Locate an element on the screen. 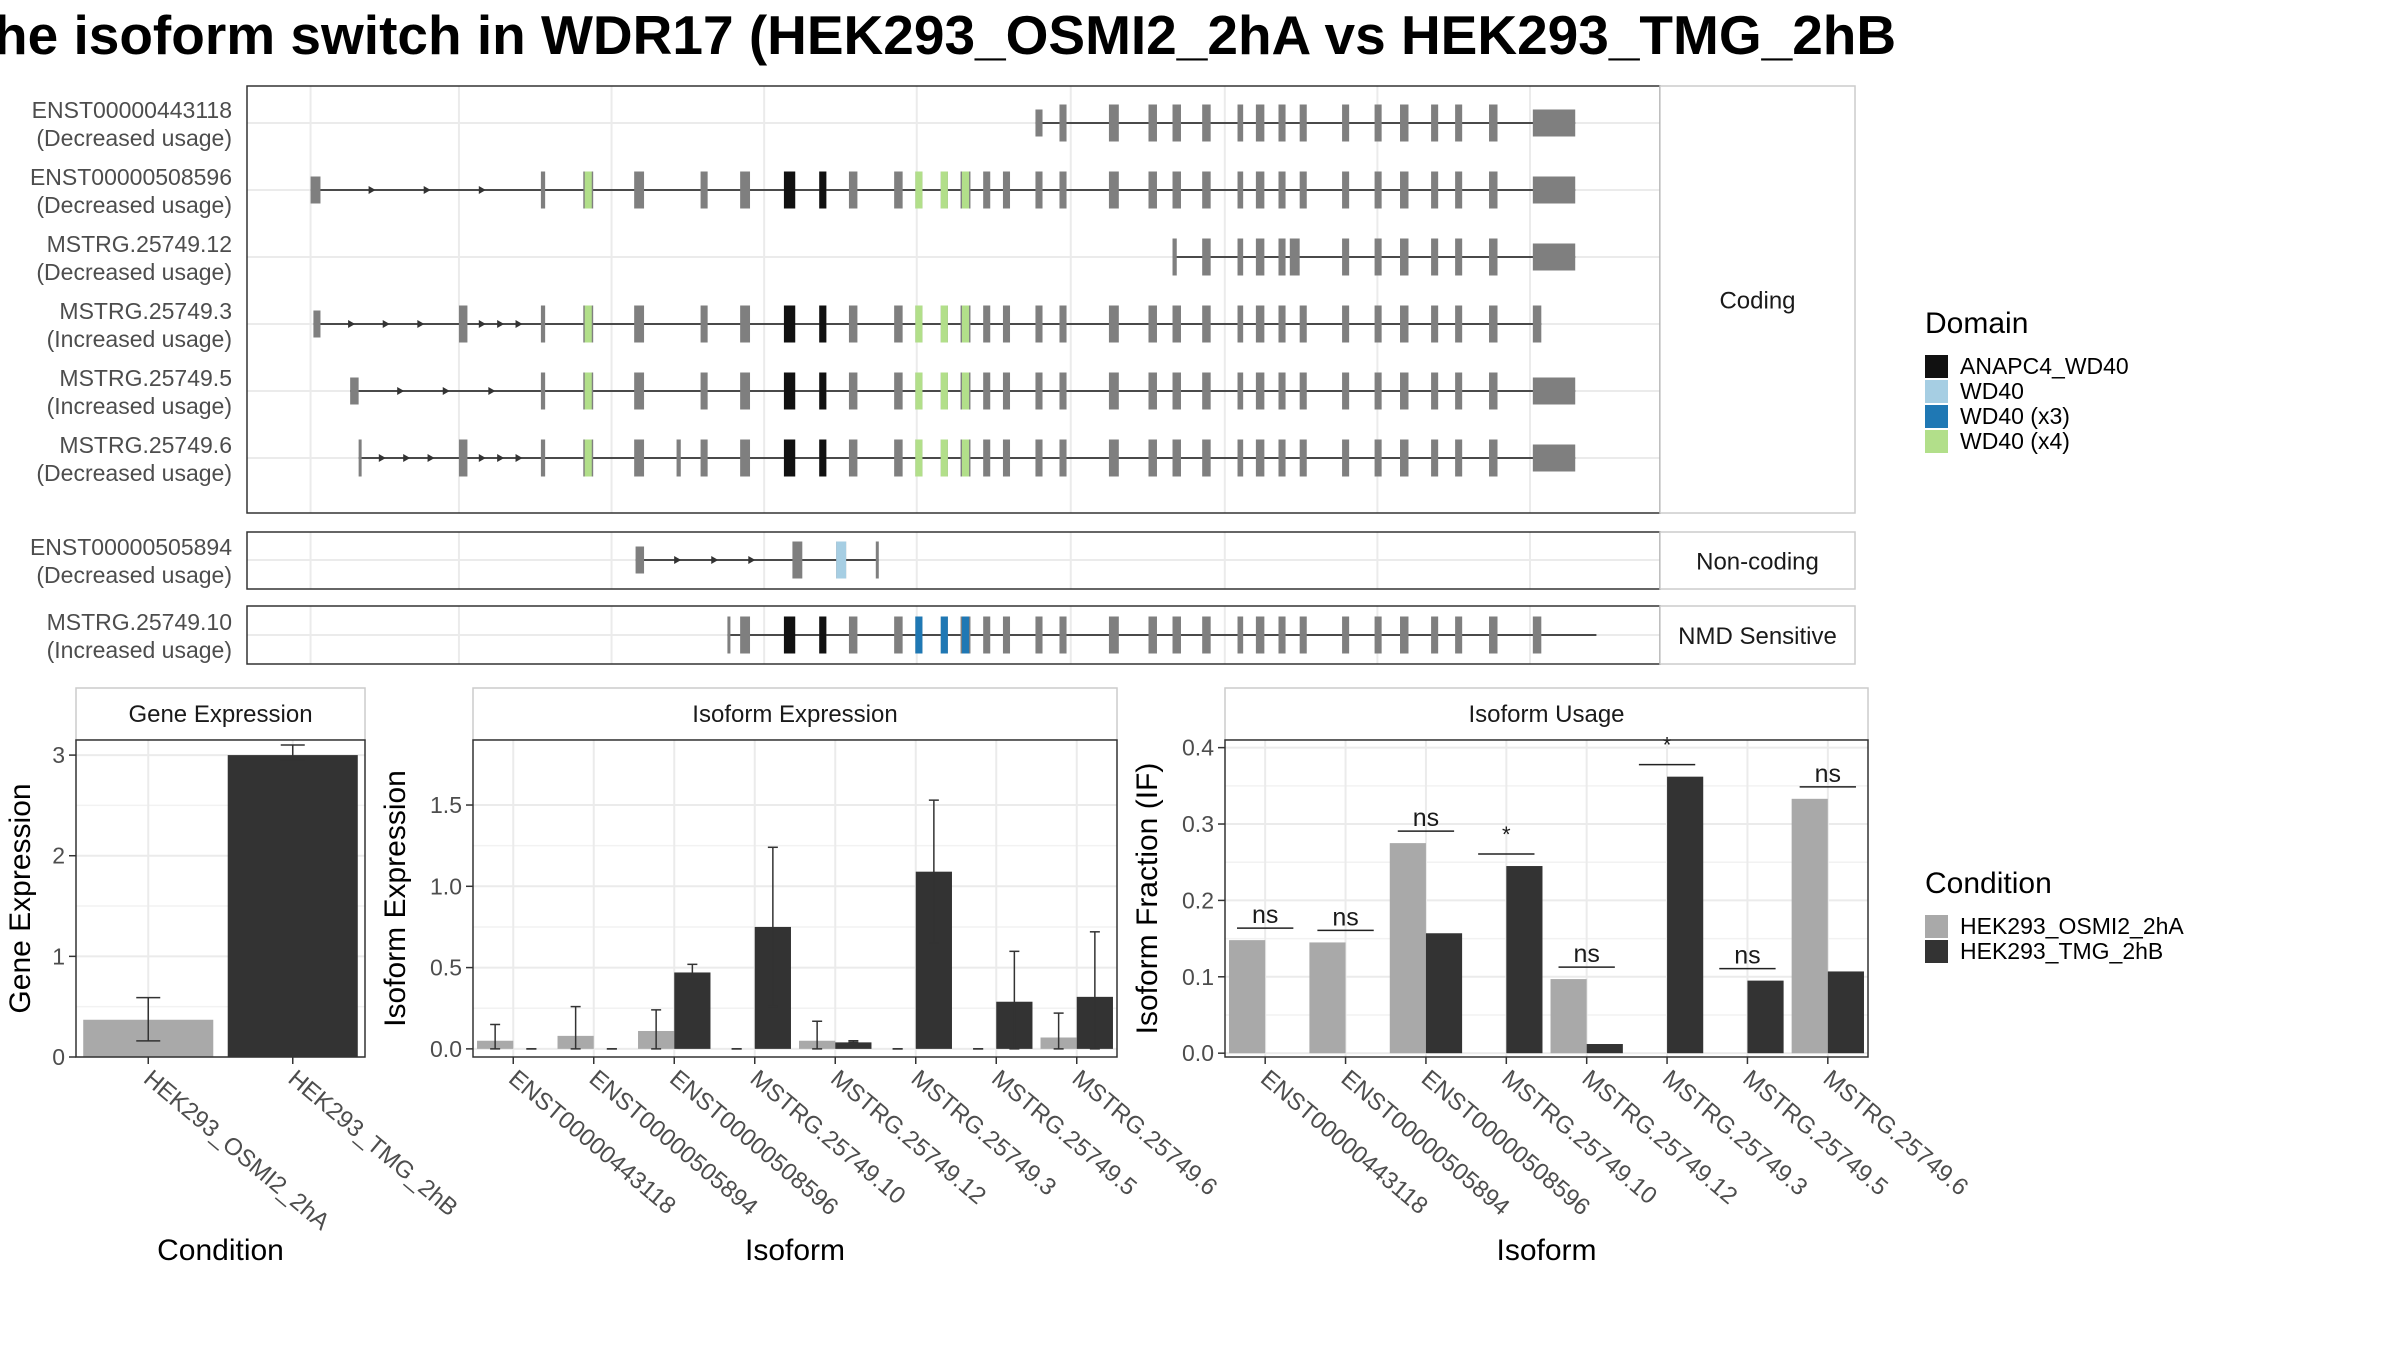 The width and height of the screenshot is (2400, 1350). transcript-id-label: ENST00000505894 is located at coordinates (131, 547).